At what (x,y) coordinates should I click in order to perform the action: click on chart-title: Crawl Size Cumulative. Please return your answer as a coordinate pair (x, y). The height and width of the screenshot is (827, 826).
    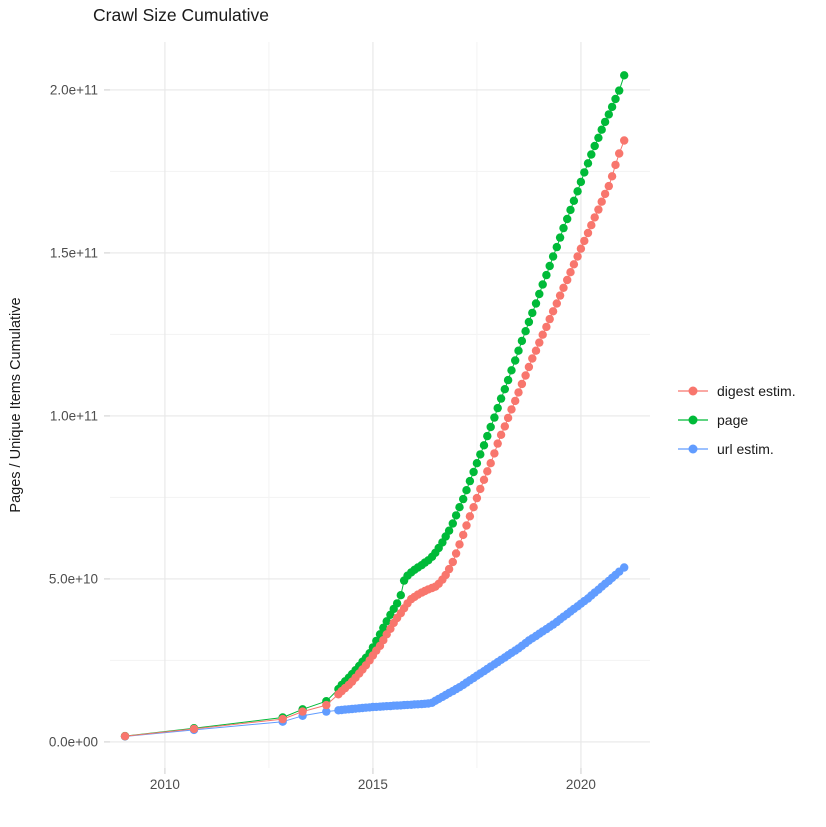
    Looking at the image, I should click on (181, 15).